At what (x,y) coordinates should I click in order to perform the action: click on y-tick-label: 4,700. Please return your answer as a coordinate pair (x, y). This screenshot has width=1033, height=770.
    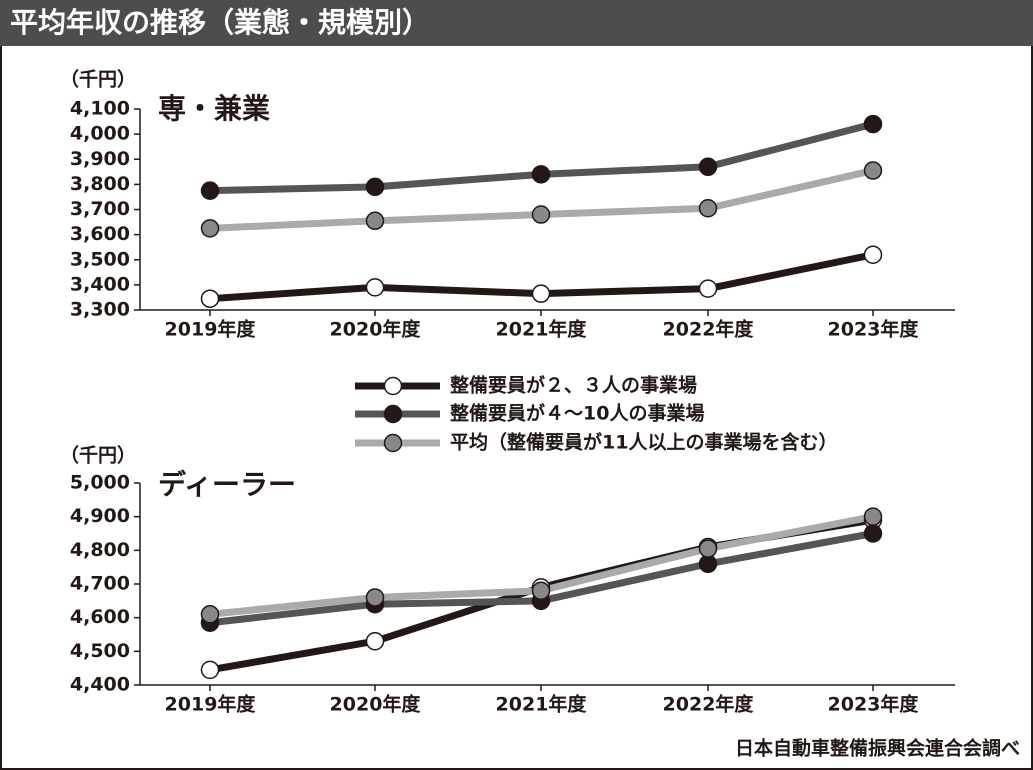
    Looking at the image, I should click on (100, 584).